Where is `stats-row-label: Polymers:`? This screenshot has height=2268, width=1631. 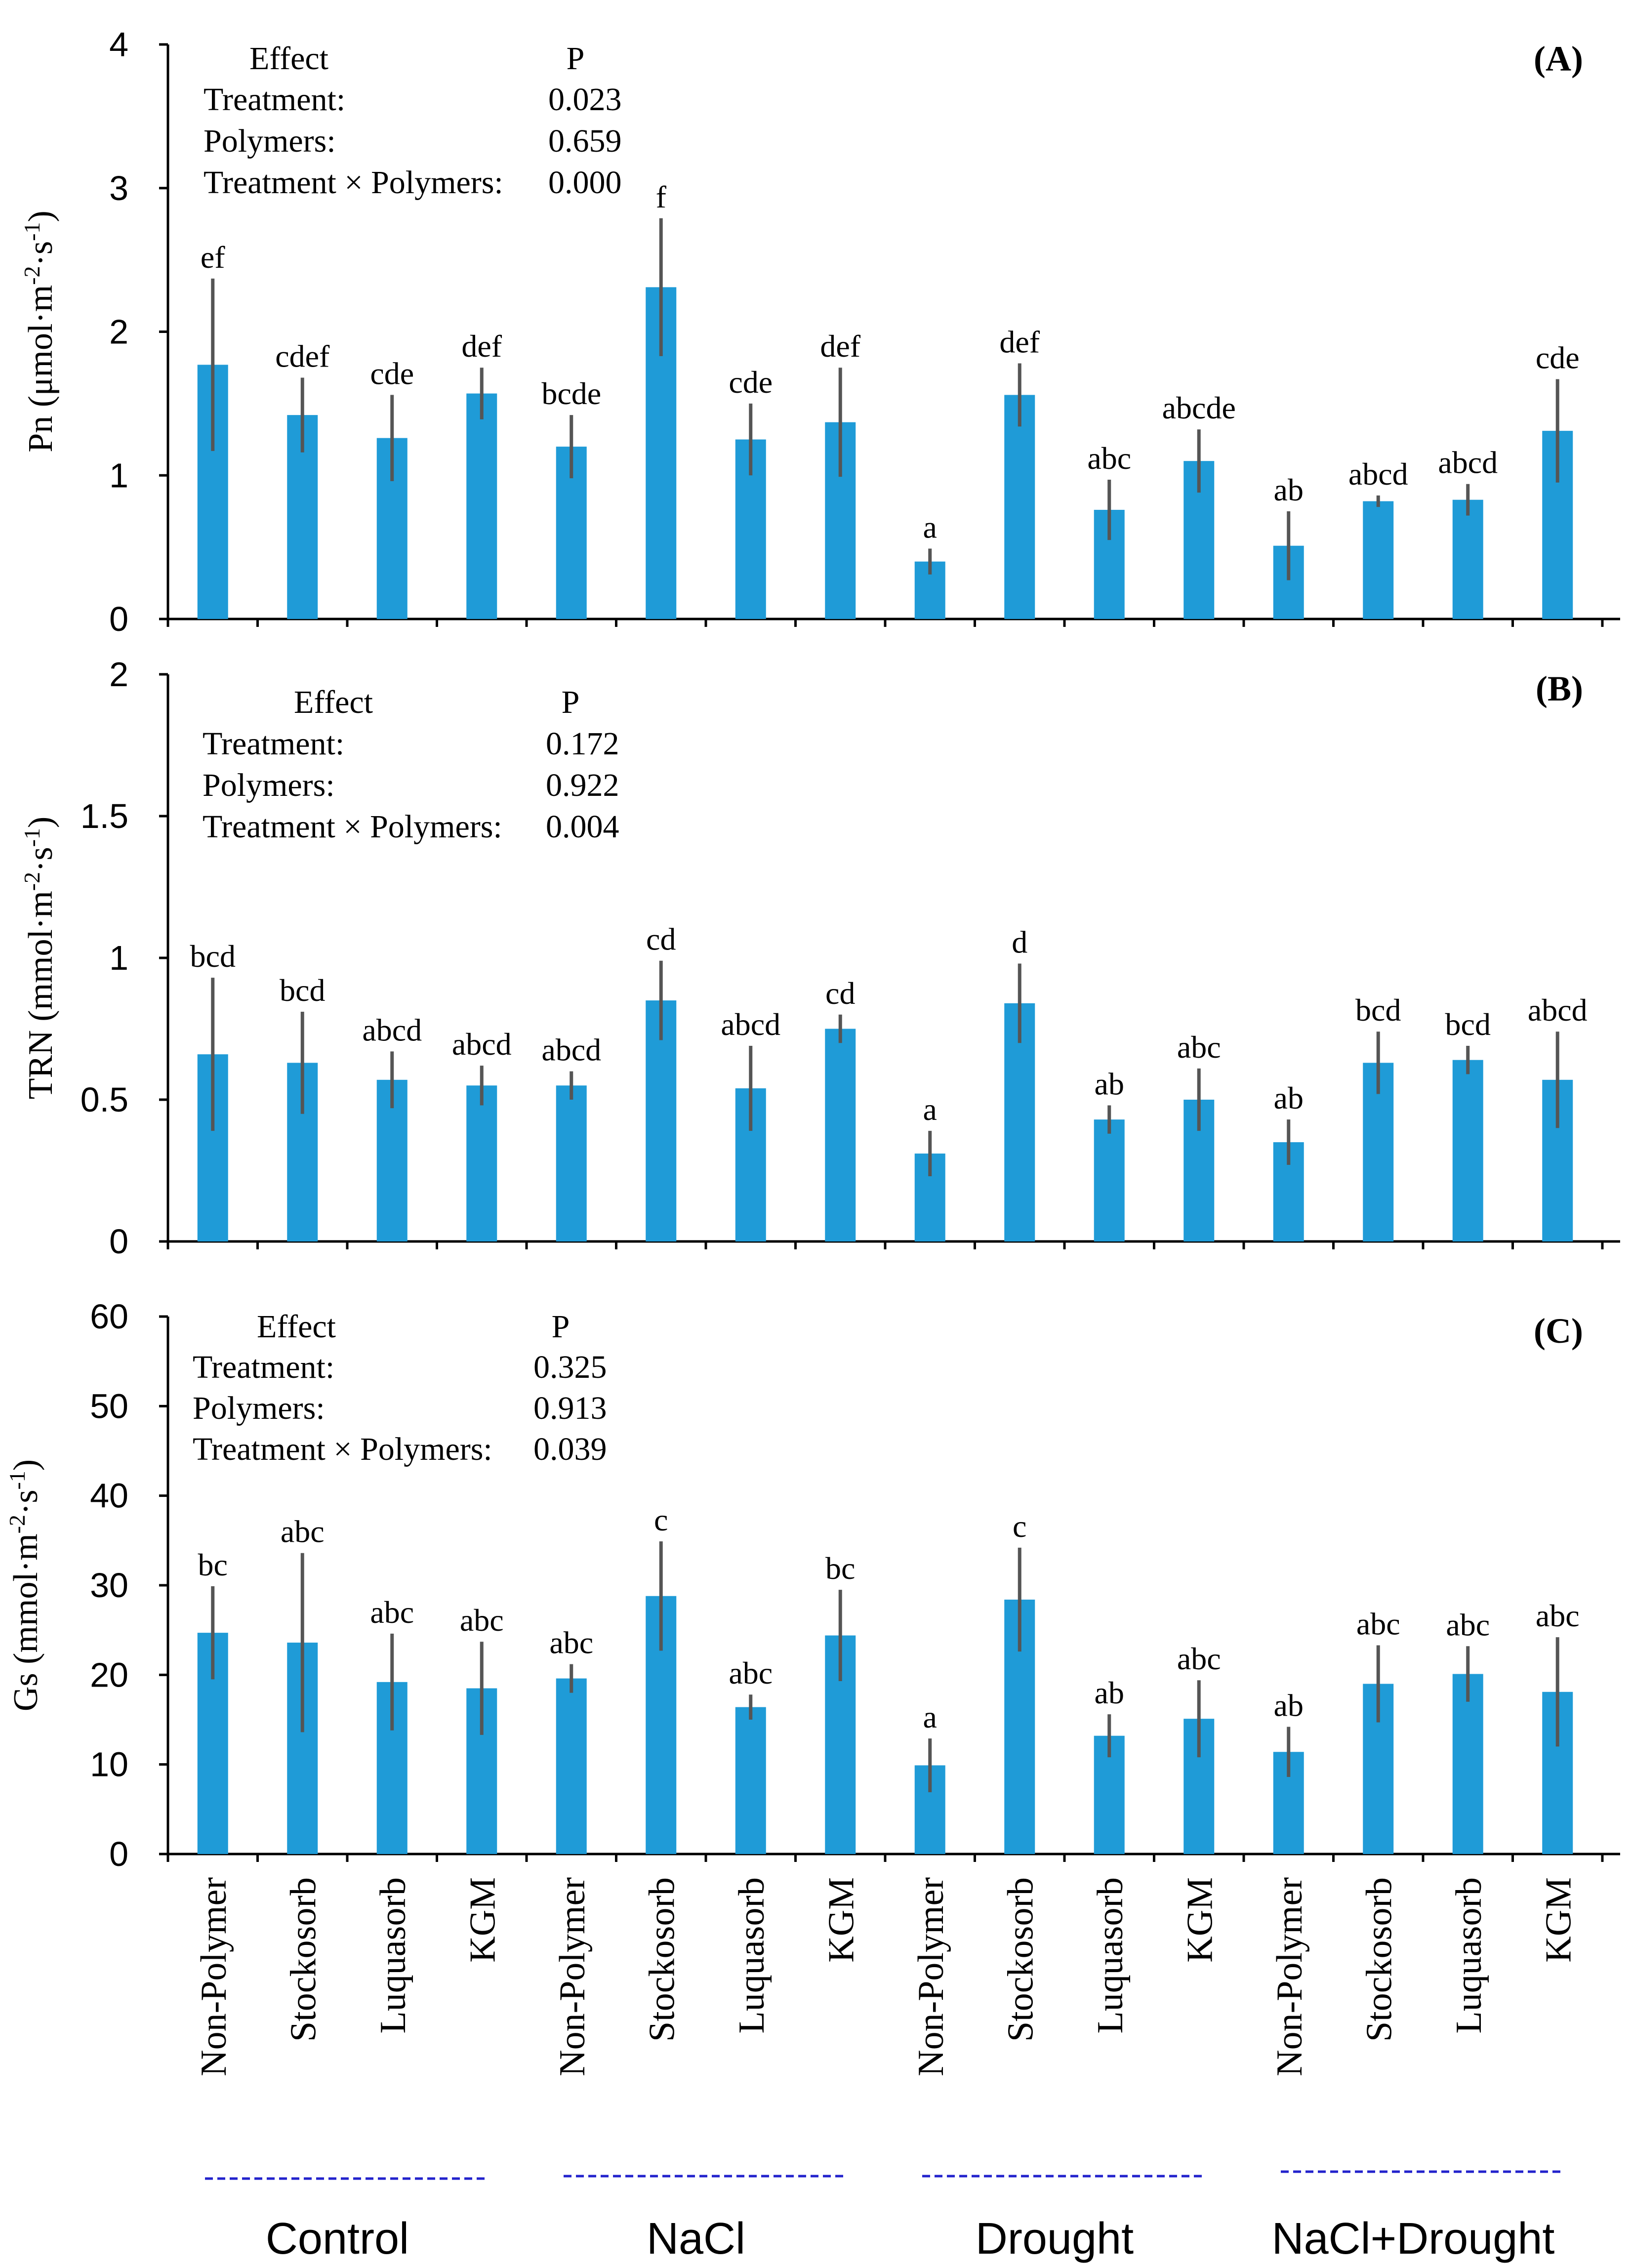 stats-row-label: Polymers: is located at coordinates (269, 785).